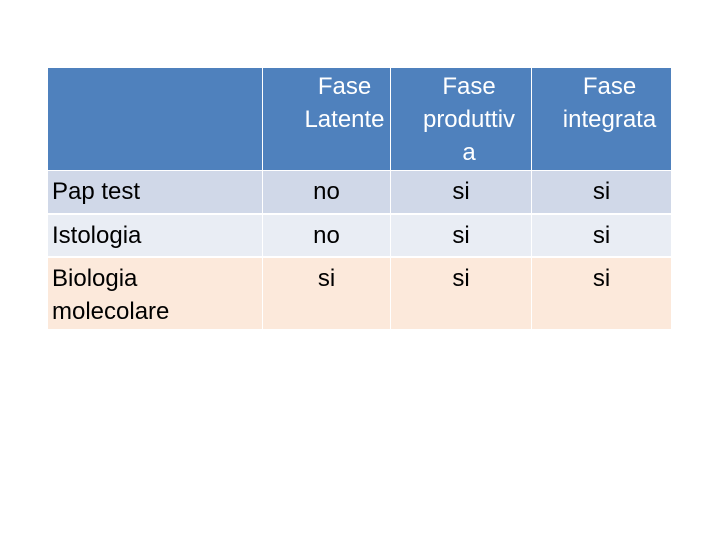  I want to click on header-line: Latente, so click(344, 119).